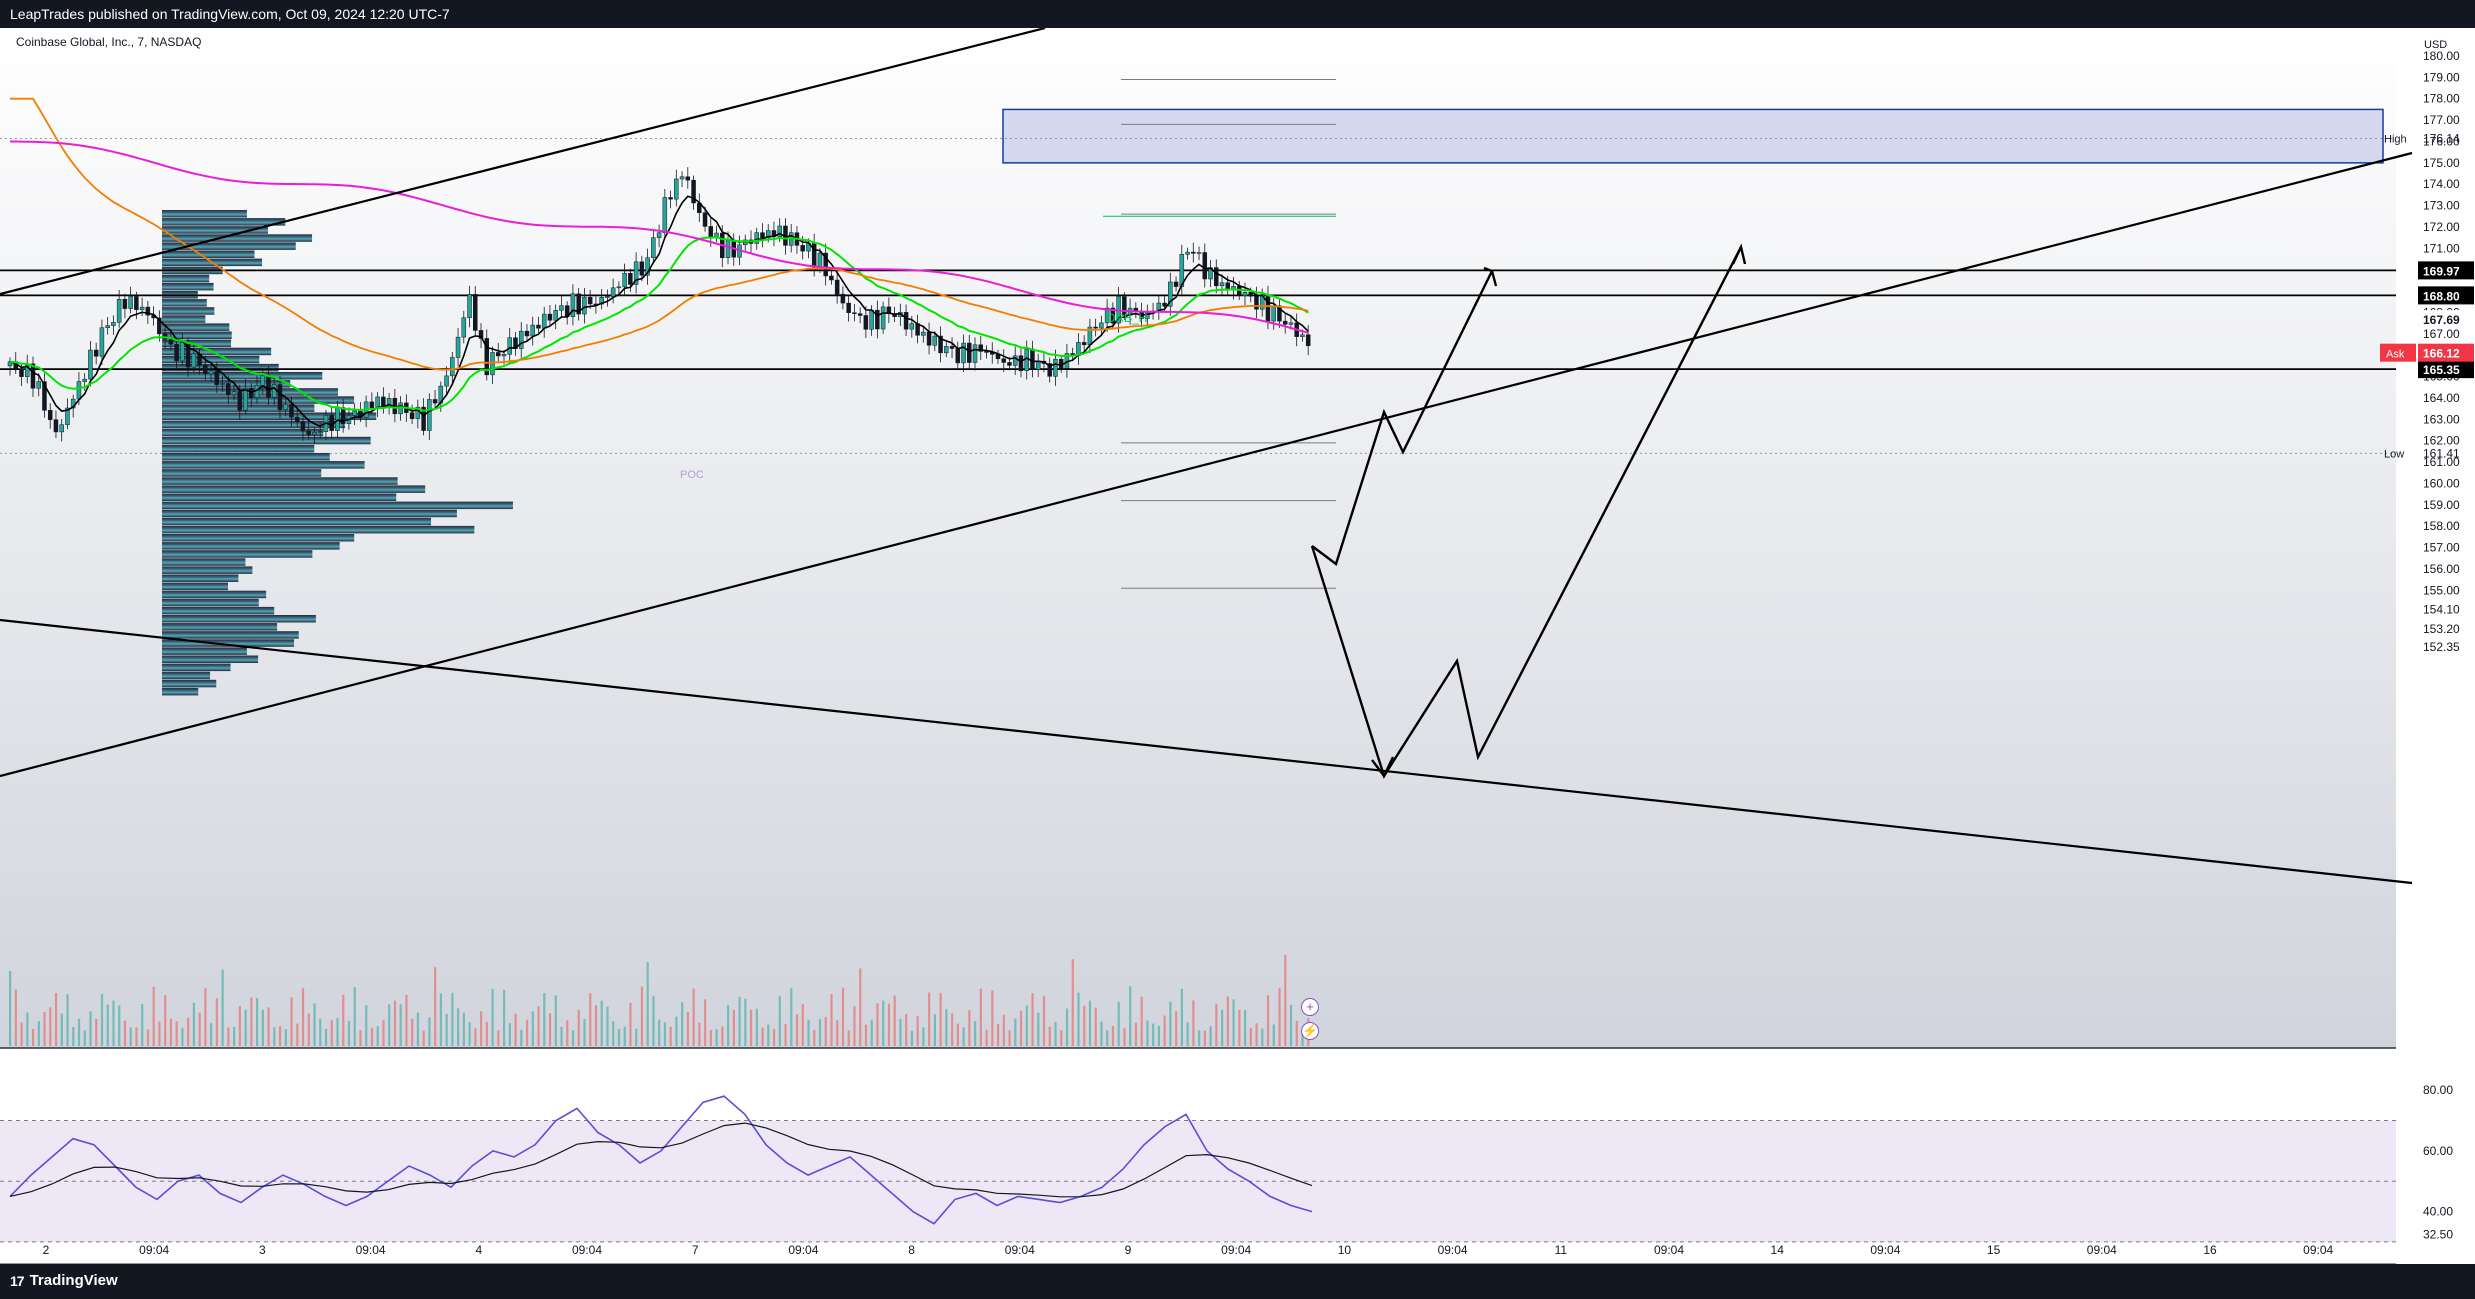  Describe the element at coordinates (371, 1250) in the screenshot. I see `time-tick-label: 09:04` at that location.